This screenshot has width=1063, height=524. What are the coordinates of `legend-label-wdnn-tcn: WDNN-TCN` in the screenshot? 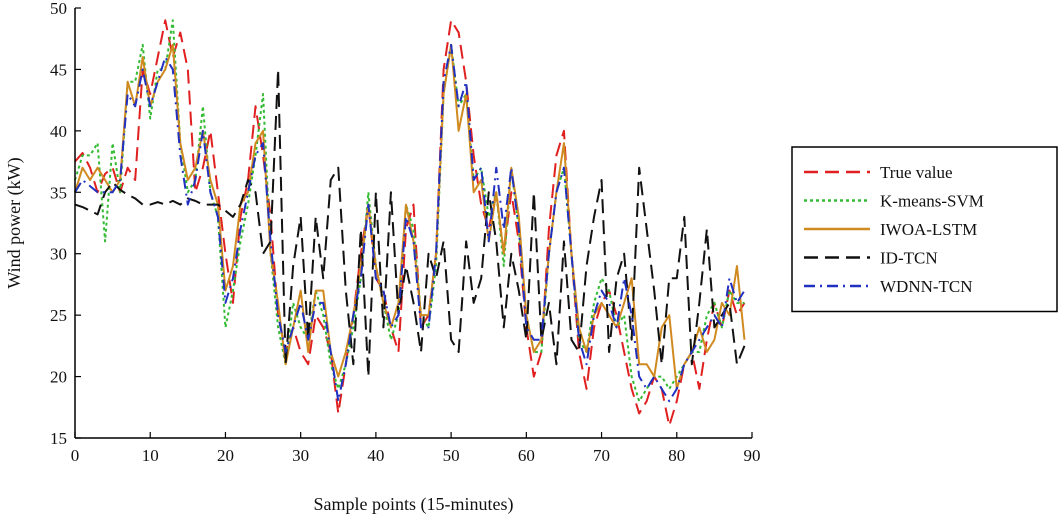 It's located at (926, 286).